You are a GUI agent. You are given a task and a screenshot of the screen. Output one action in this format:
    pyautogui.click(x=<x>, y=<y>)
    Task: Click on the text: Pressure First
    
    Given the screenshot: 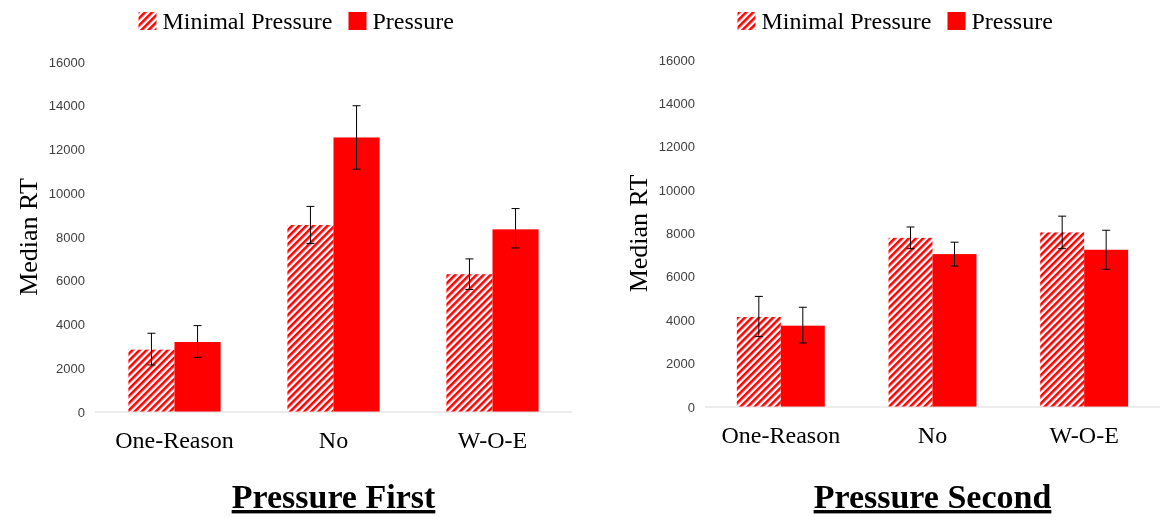 What is the action you would take?
    pyautogui.click(x=333, y=496)
    